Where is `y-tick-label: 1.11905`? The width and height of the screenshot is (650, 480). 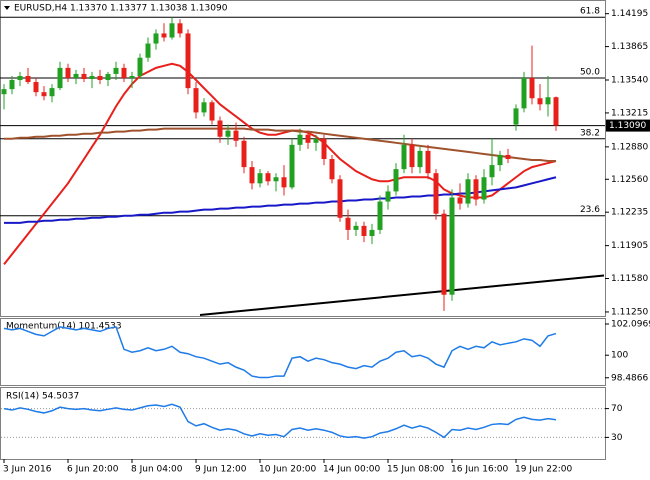 y-tick-label: 1.11905 is located at coordinates (629, 246).